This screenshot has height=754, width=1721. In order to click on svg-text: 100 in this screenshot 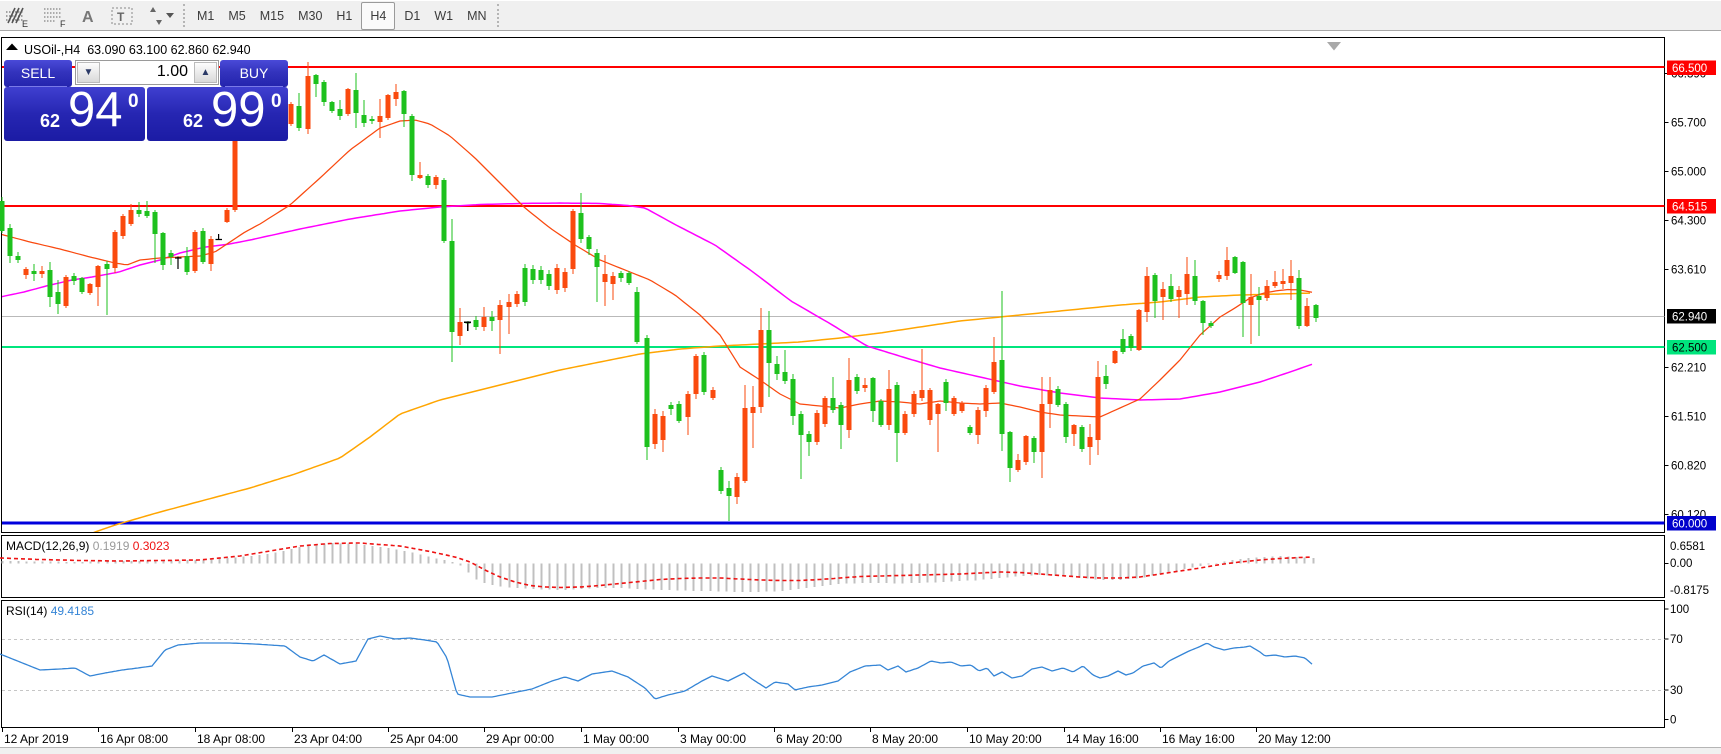, I will do `click(1679, 610)`.